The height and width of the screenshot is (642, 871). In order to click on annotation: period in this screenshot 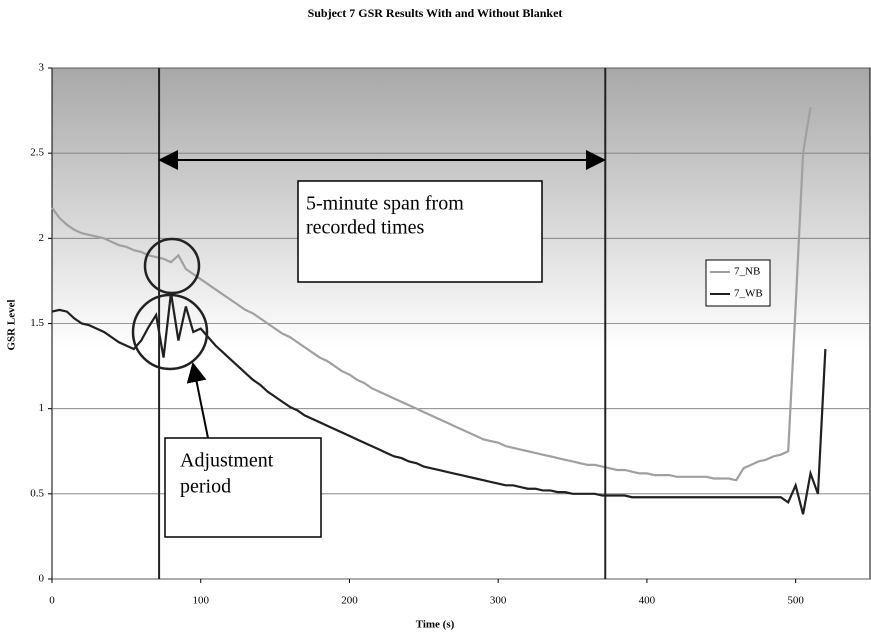, I will do `click(205, 487)`.